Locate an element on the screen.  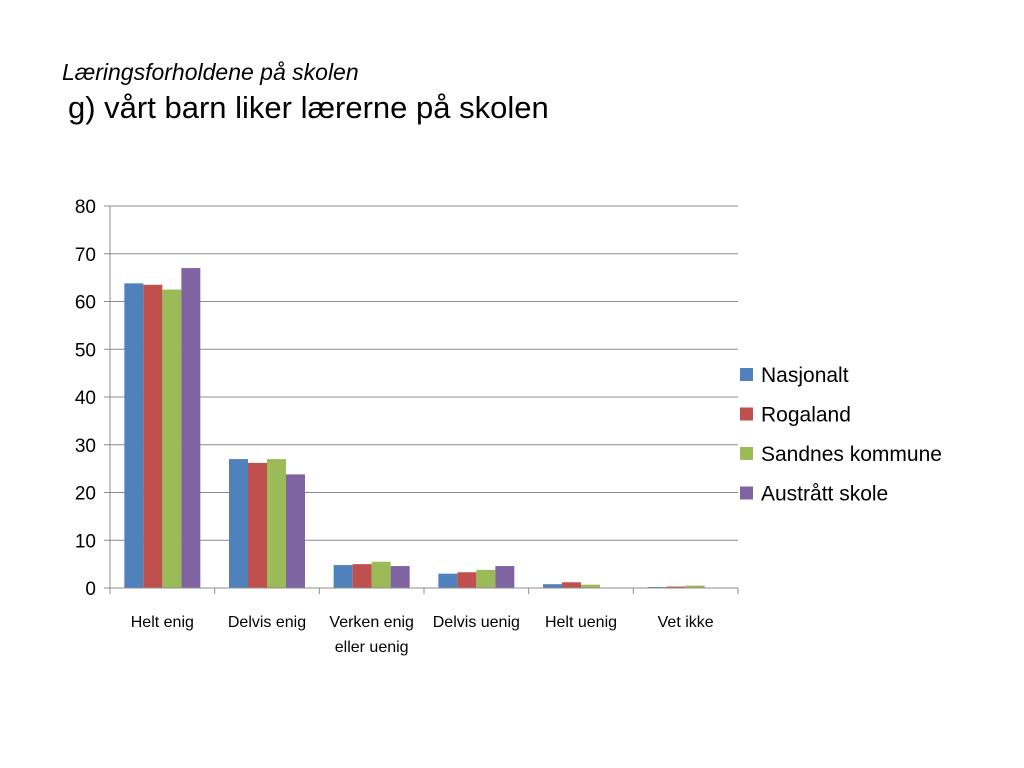
slide-title-italic: Læringsforholdene på skolen is located at coordinates (210, 72).